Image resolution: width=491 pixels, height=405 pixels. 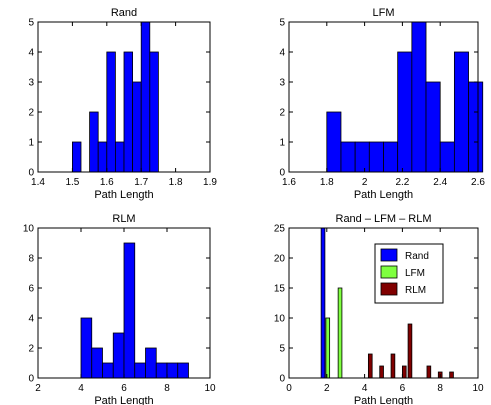 I want to click on x-tick-label: 6, so click(x=124, y=388).